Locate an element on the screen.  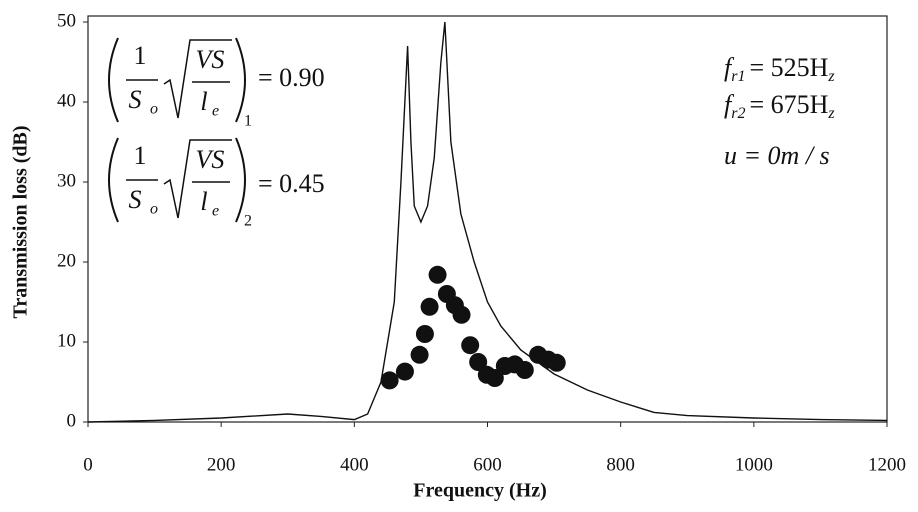
formula-value: = 0.90 is located at coordinates (291, 77).